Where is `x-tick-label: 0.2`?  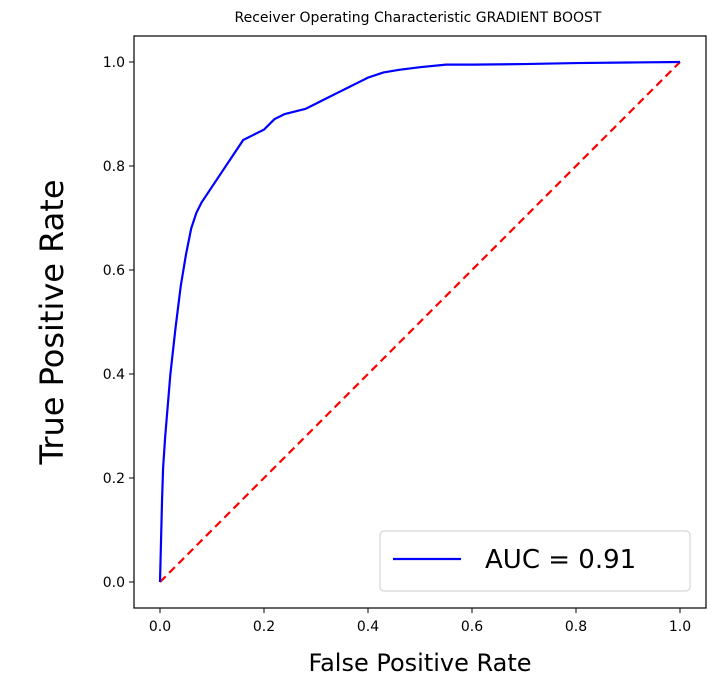
x-tick-label: 0.2 is located at coordinates (264, 627).